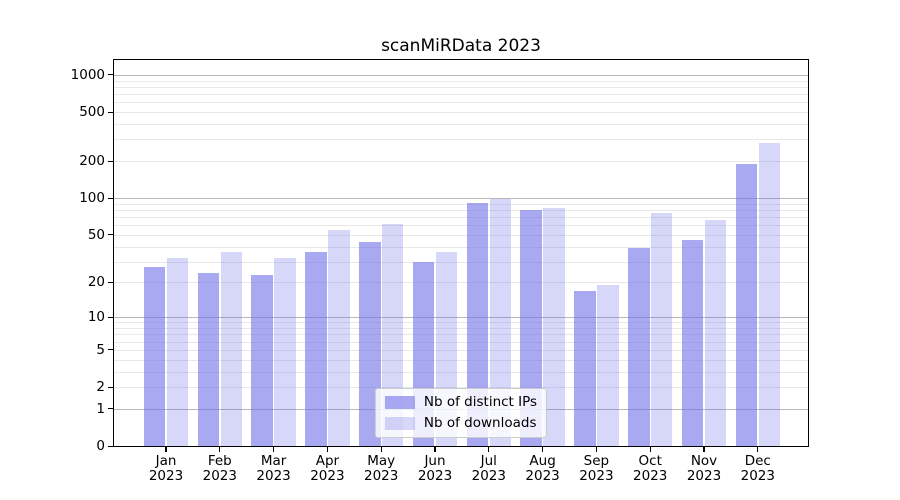 The width and height of the screenshot is (900, 500). What do you see at coordinates (381, 476) in the screenshot?
I see `x-tick-label-year-may: 2023` at bounding box center [381, 476].